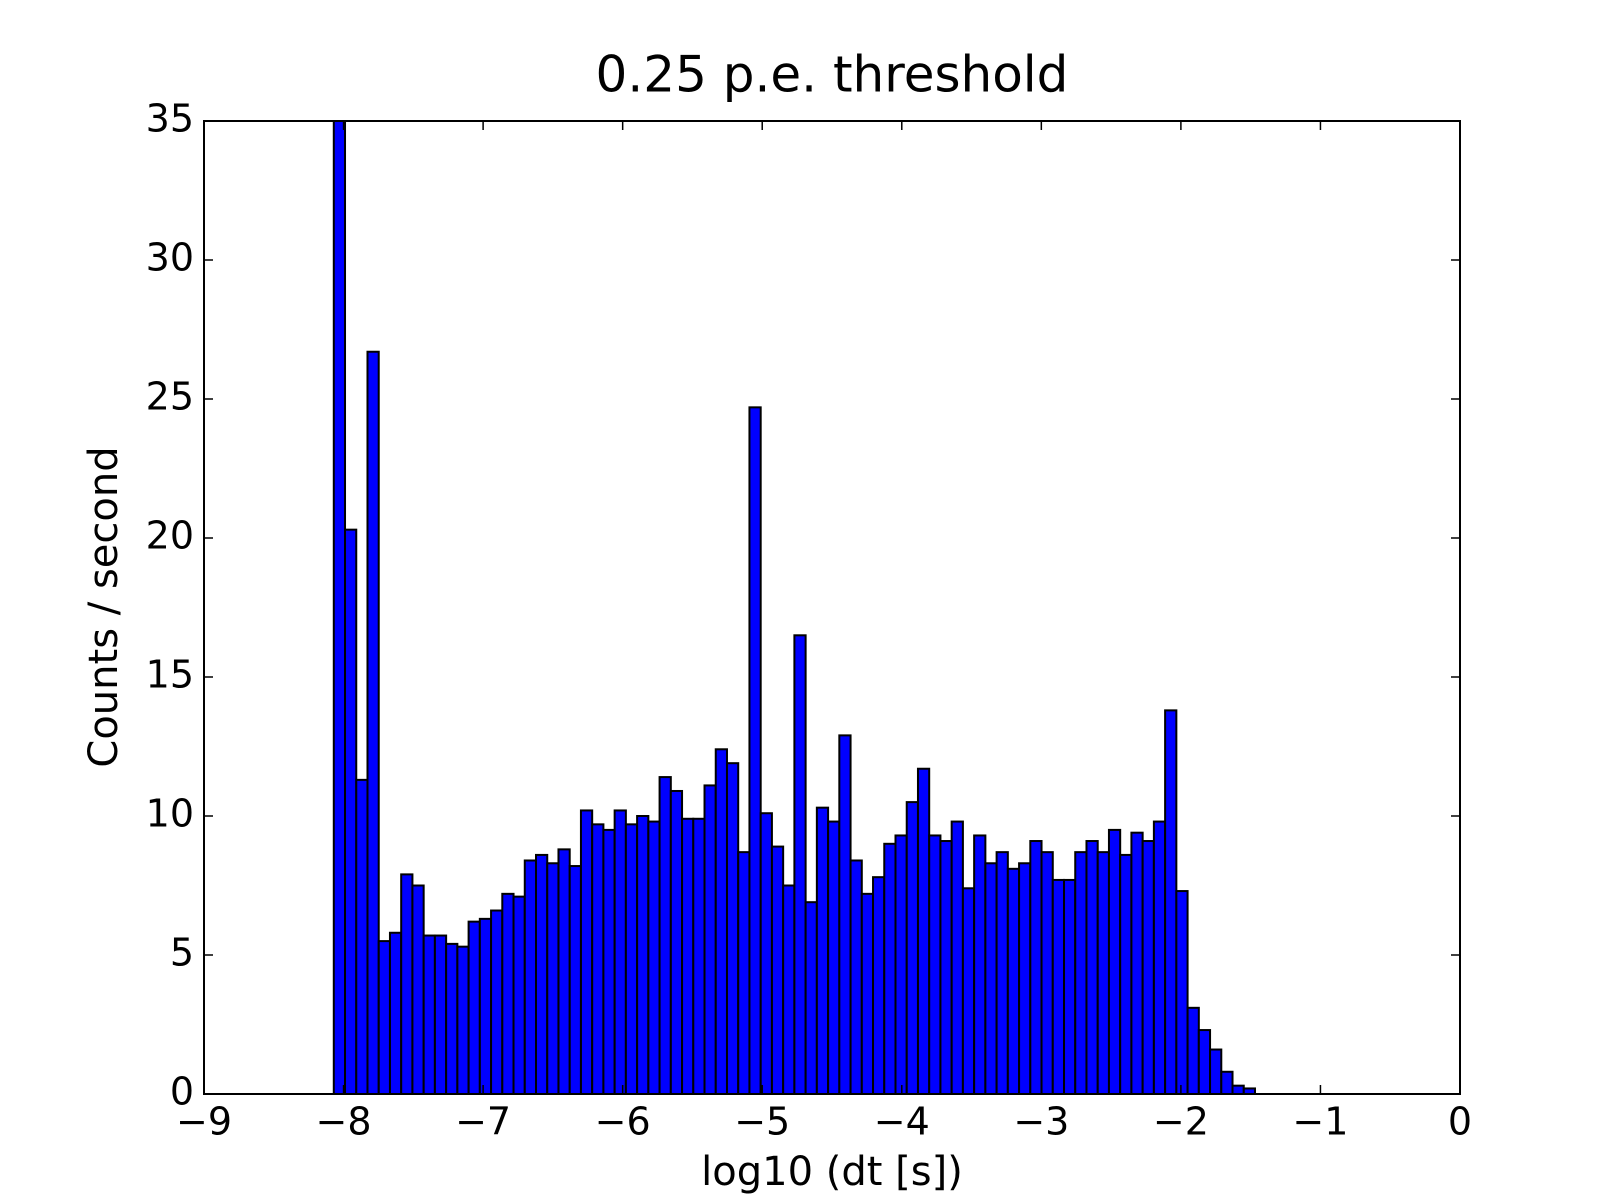  I want to click on y-tick-label: 25, so click(170, 397).